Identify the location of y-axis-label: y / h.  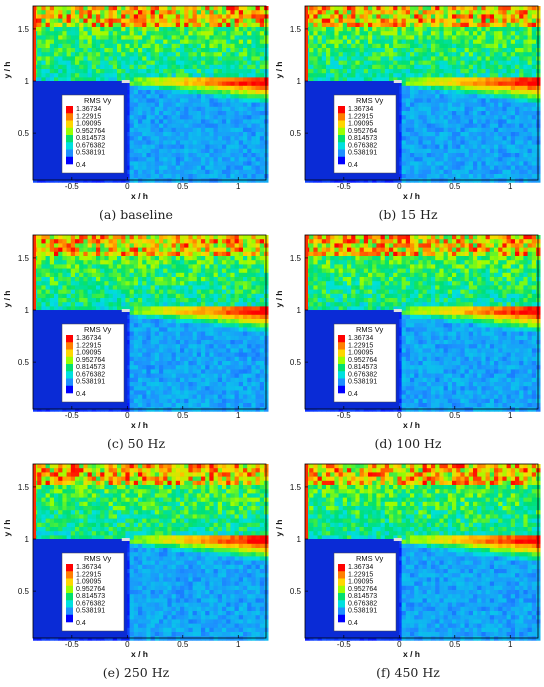
(279, 69).